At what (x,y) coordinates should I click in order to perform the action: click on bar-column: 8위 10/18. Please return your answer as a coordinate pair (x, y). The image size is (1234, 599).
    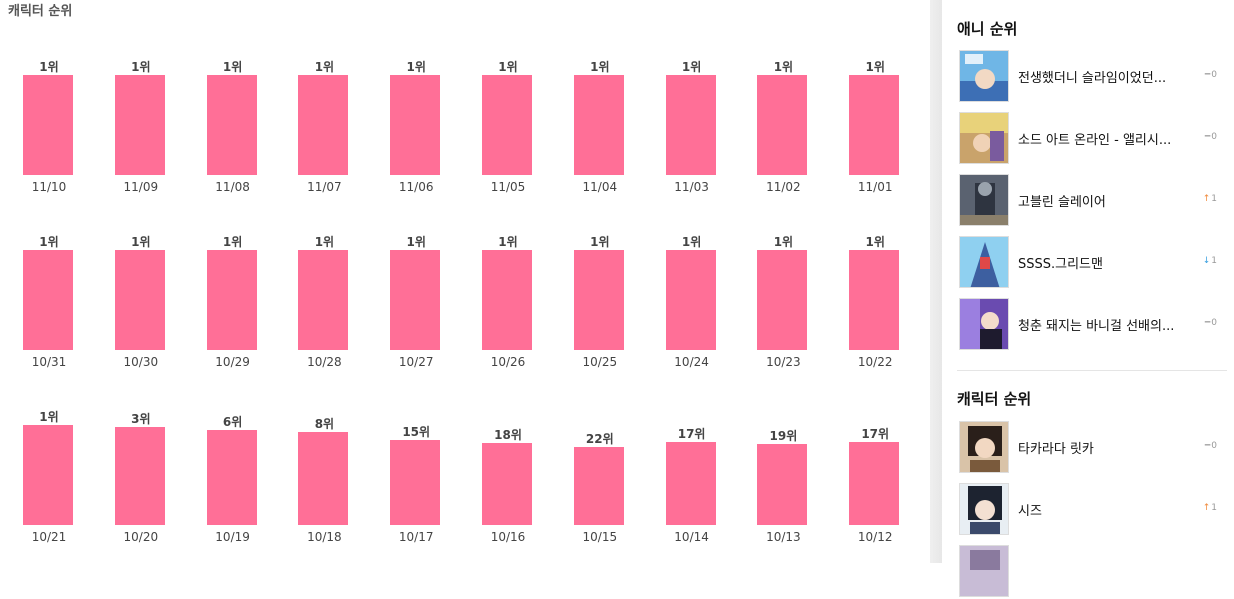
    Looking at the image, I should click on (324, 474).